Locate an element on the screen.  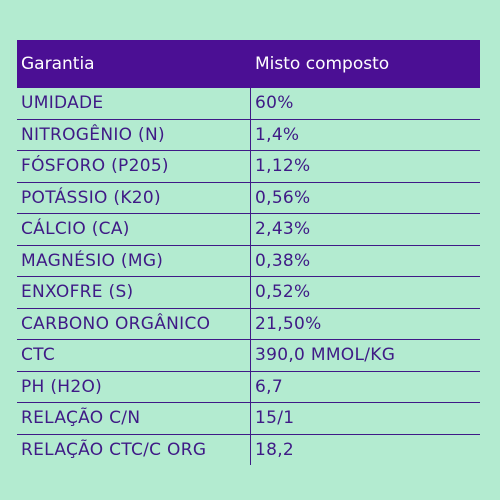
table-row: PH (H2O) 6,7 is located at coordinates (248, 387).